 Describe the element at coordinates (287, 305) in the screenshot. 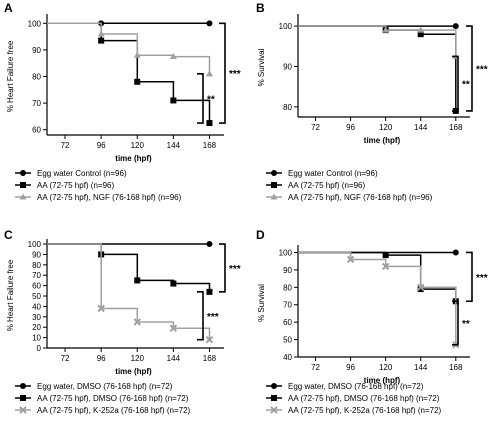

I see `y-tick-label: 70` at that location.